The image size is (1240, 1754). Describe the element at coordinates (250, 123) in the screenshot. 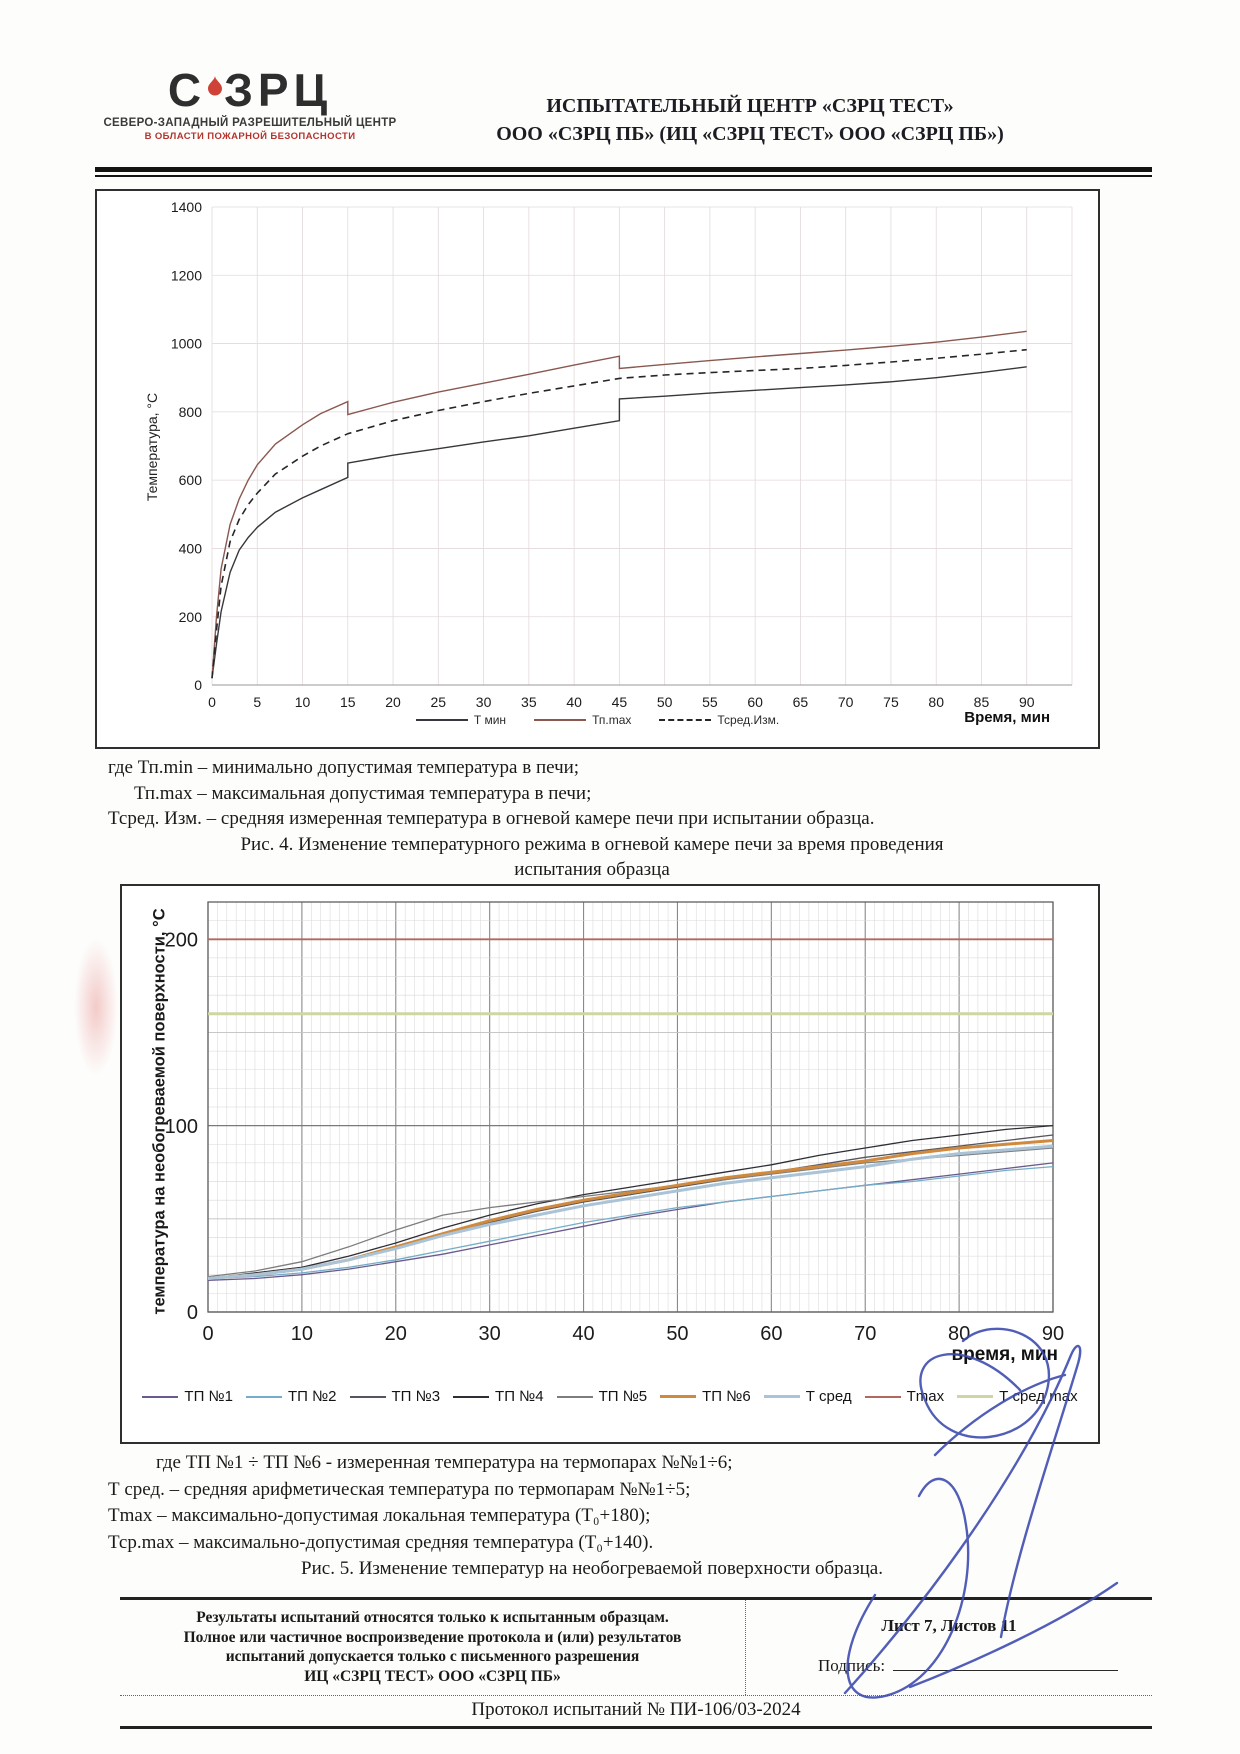

I see `logo-subtitle: СЕВЕРО-ЗАПАДНЫЙ РАЗРЕШИТЕЛЬНЫЙ ЦЕНТР` at that location.